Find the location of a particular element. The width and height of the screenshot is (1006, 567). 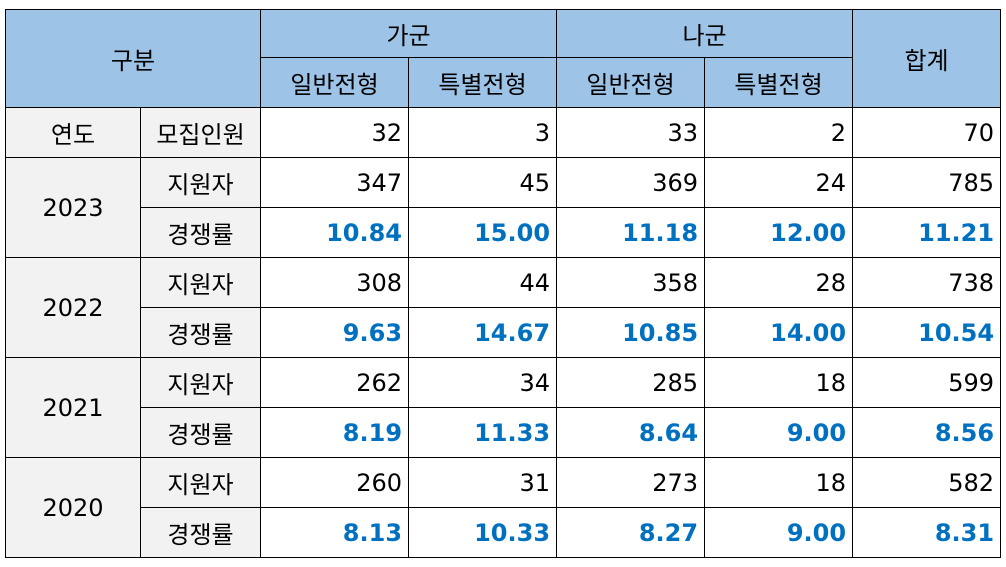

applicants-cell: 358 is located at coordinates (631, 282).